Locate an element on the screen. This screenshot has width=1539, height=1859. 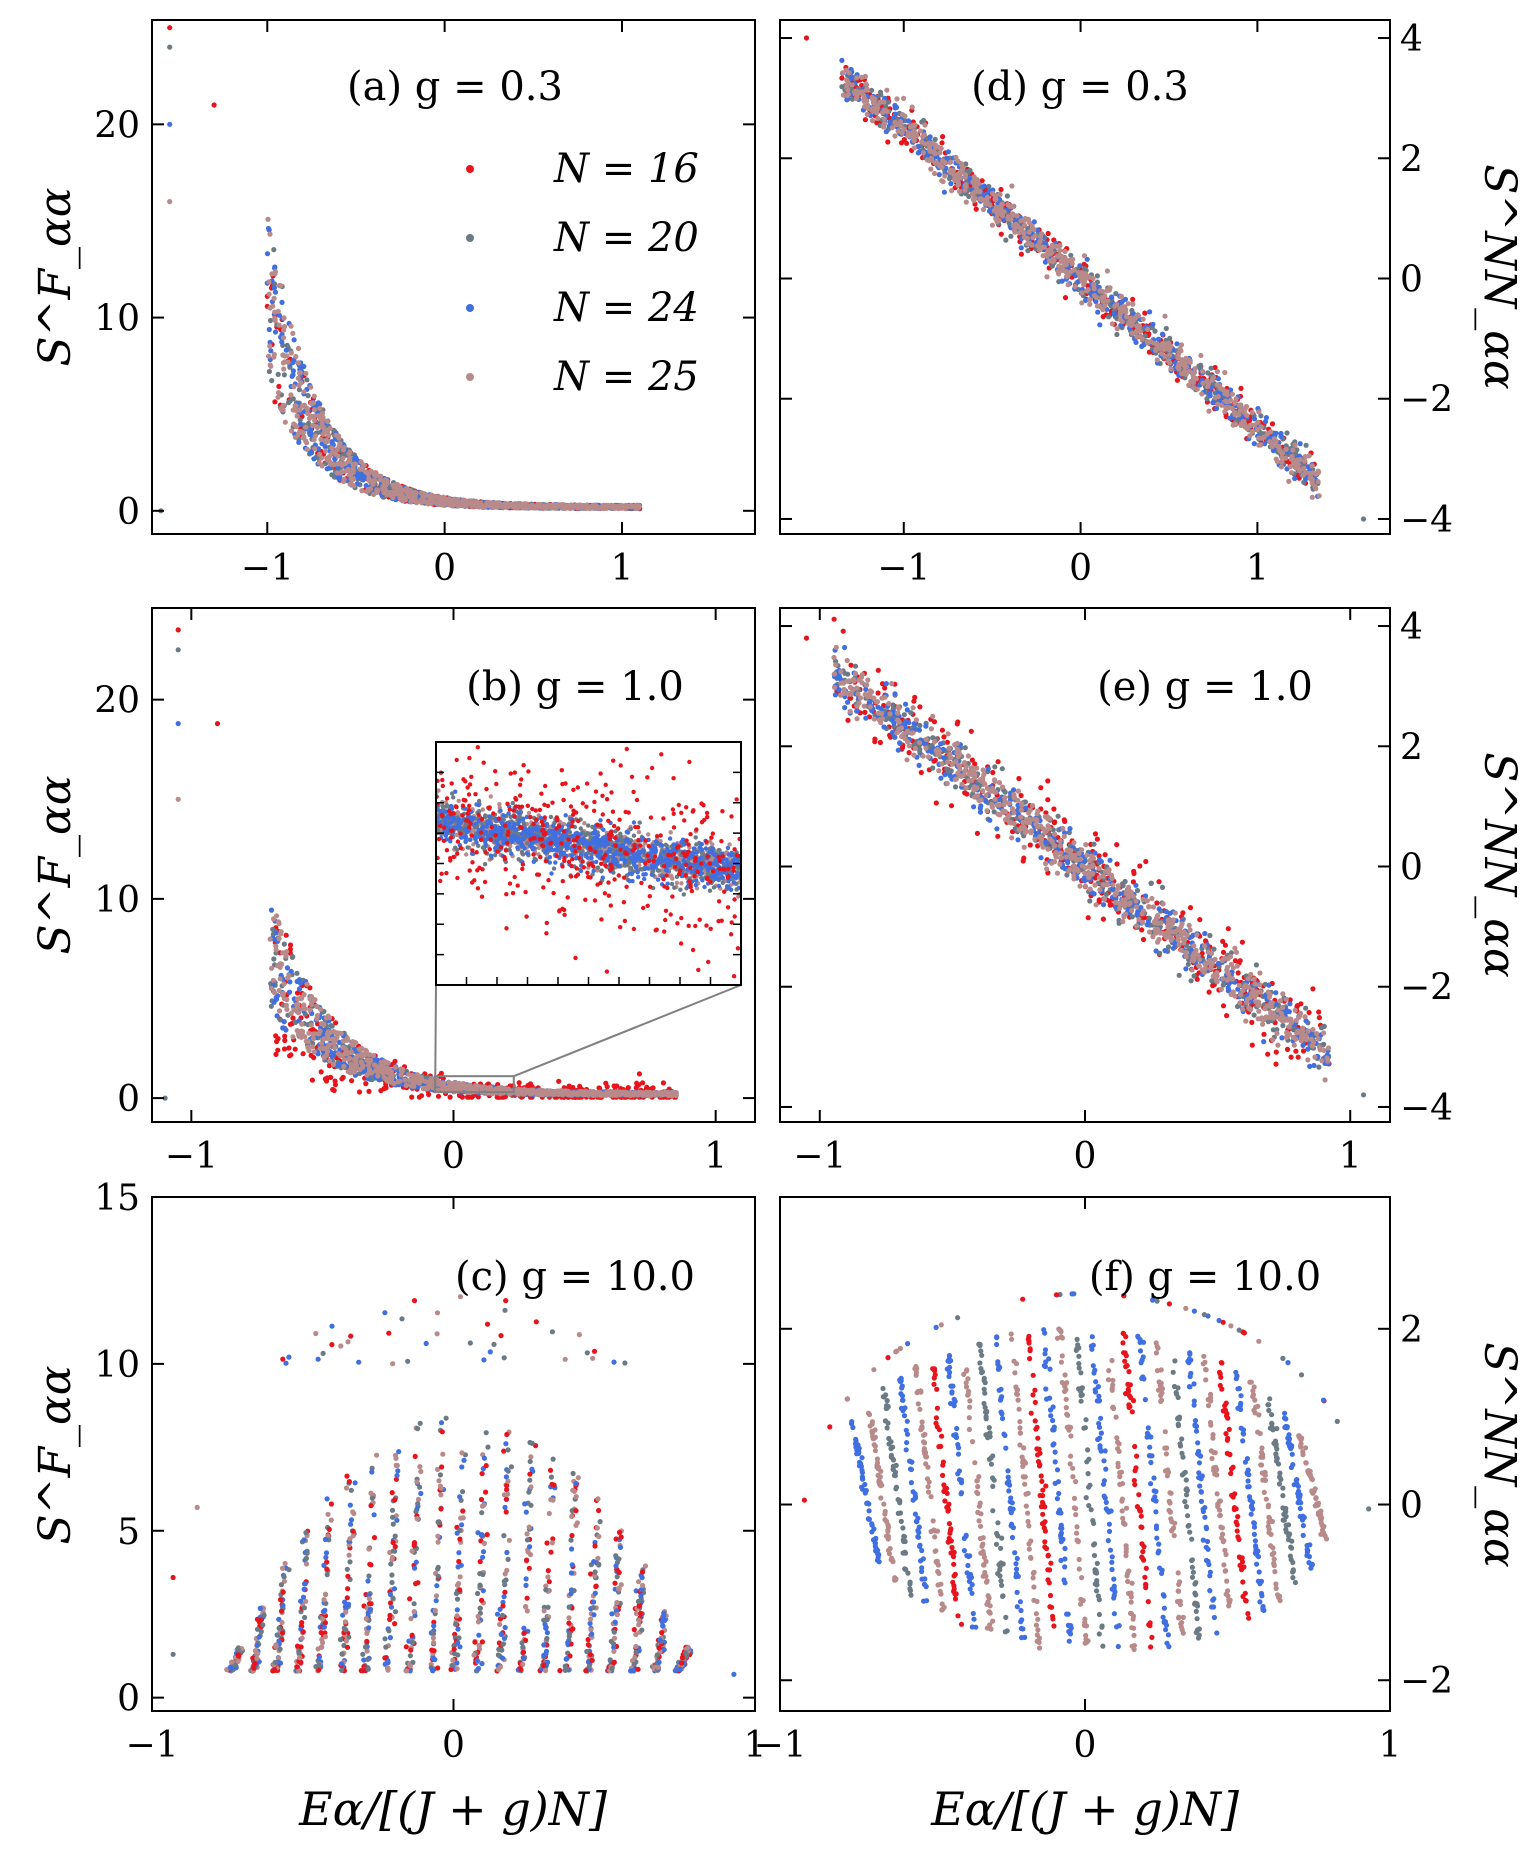
x-tick-label-b: −1 is located at coordinates (191, 1156).